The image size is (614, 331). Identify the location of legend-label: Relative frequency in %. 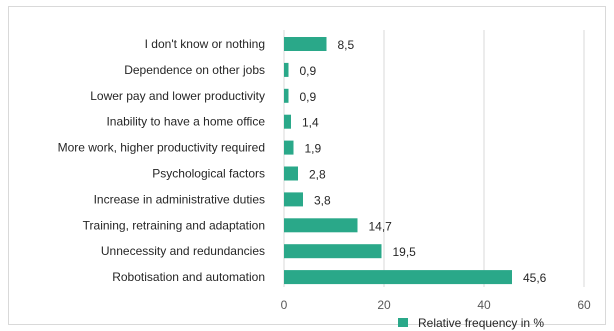
(481, 323).